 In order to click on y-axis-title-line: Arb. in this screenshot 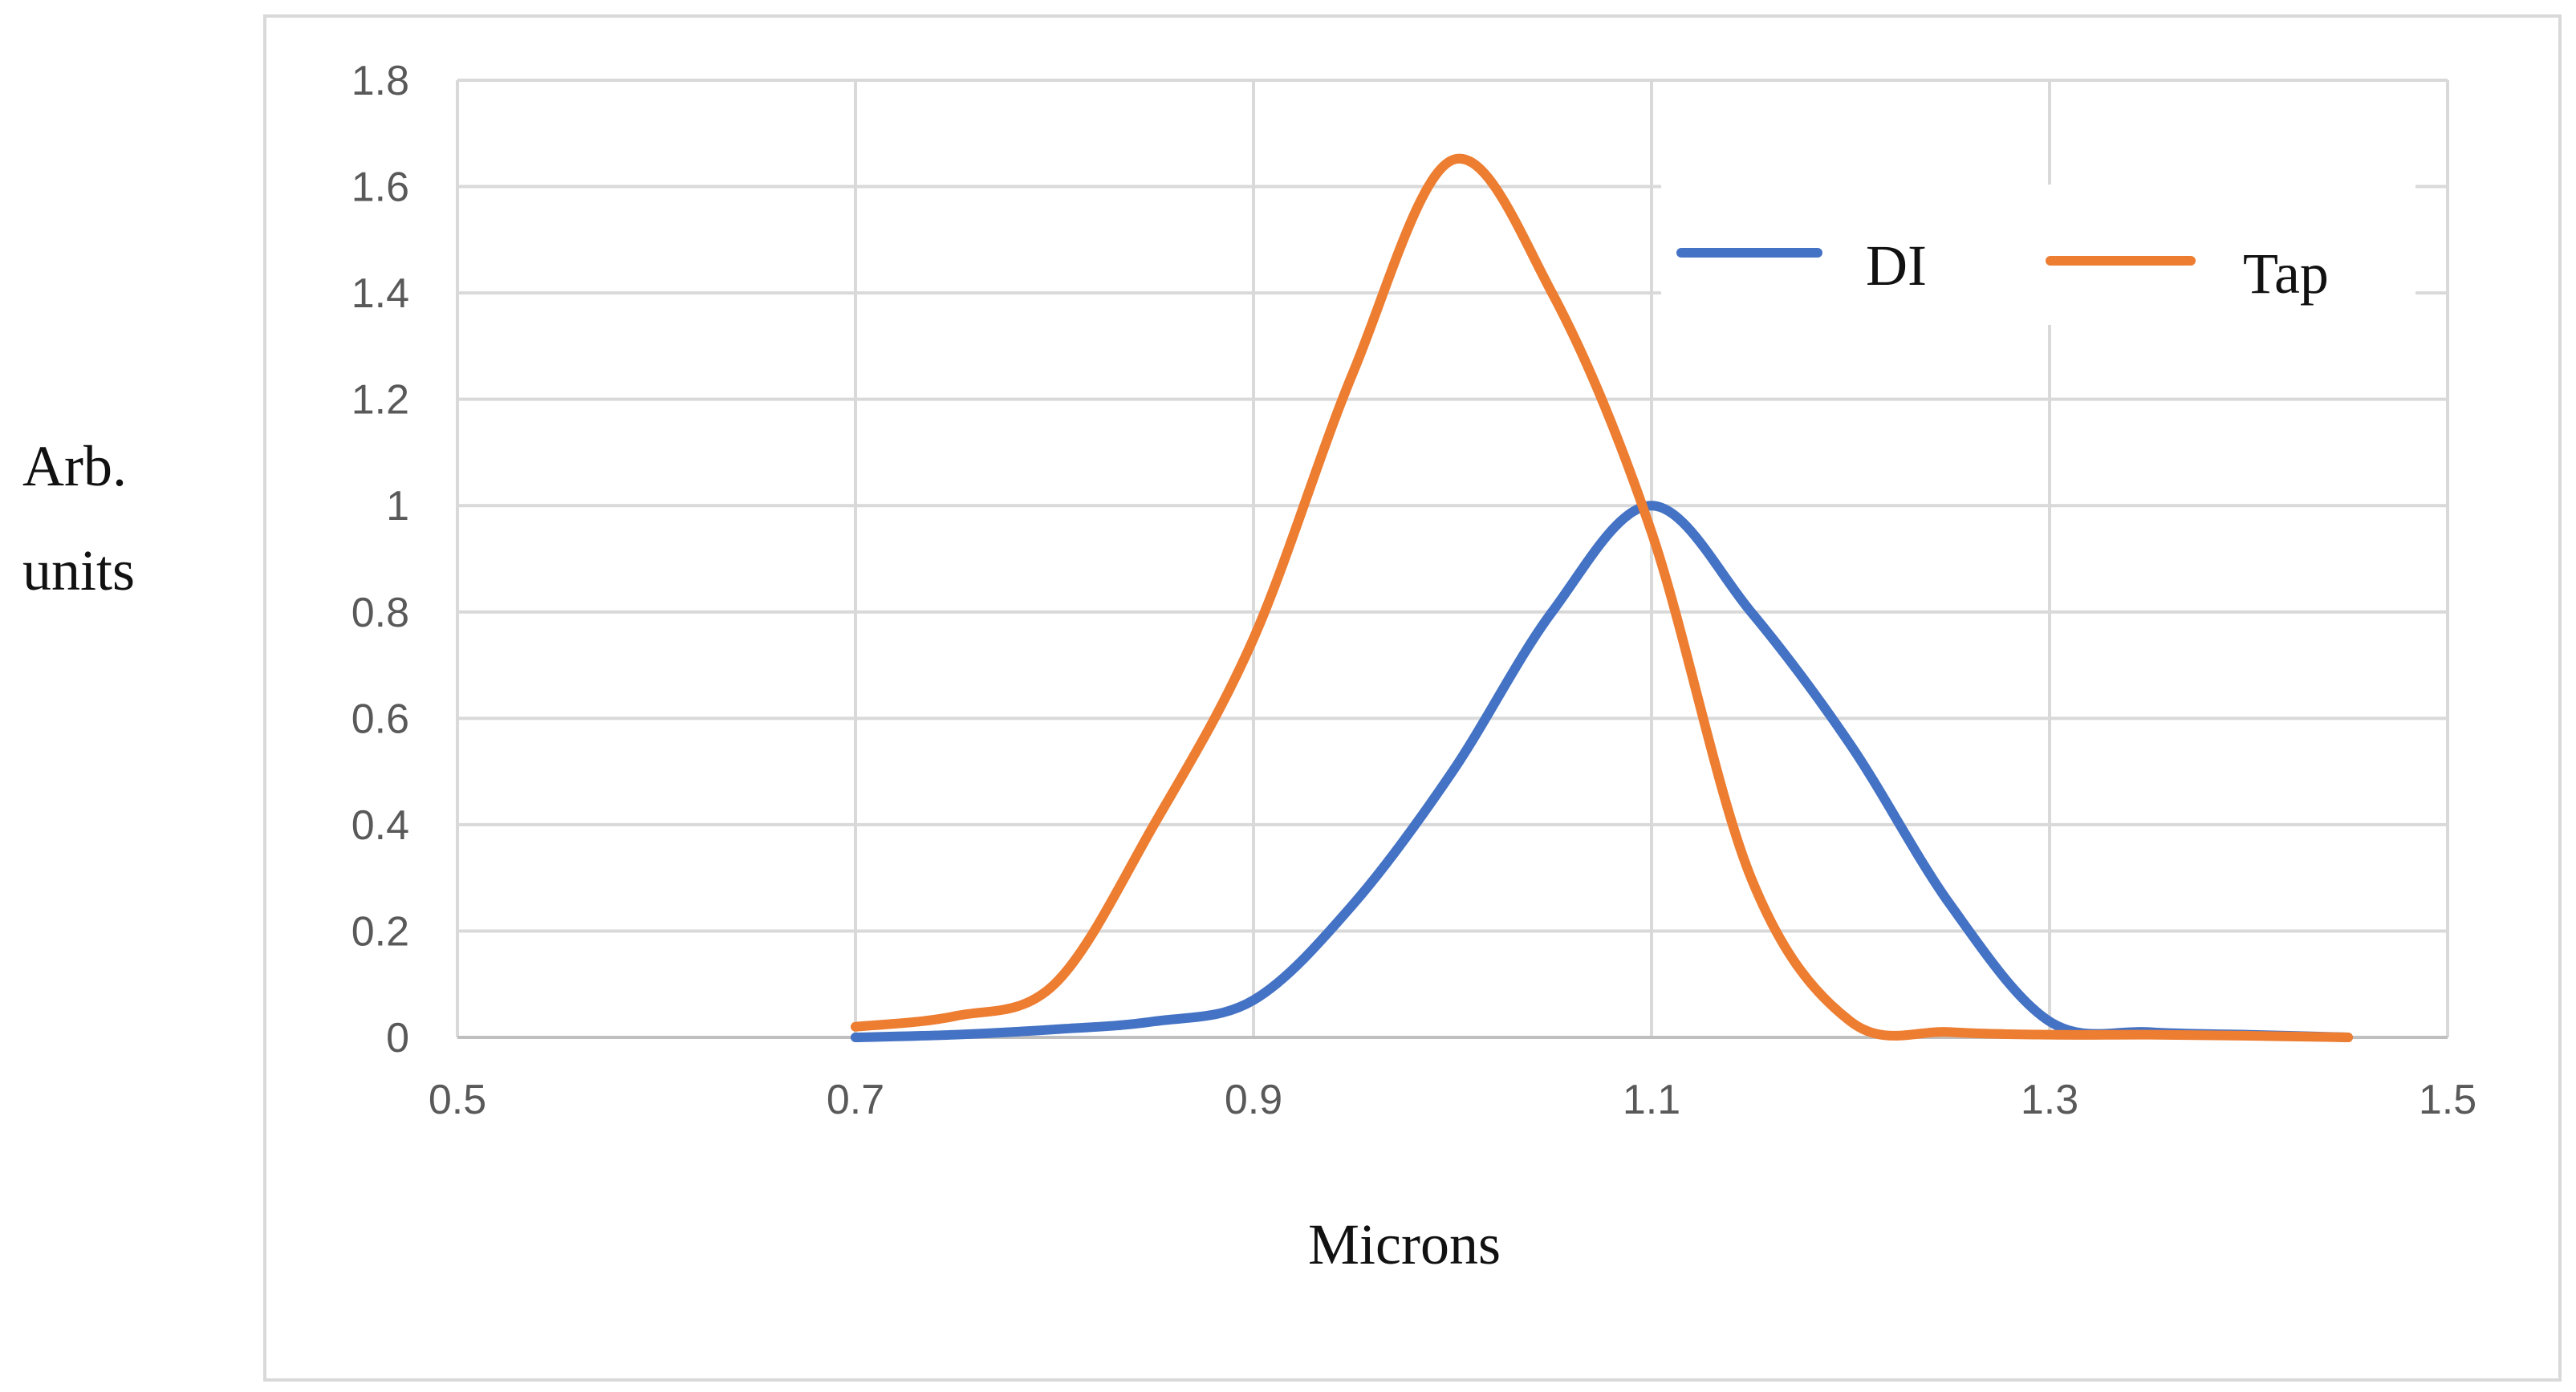, I will do `click(74, 466)`.